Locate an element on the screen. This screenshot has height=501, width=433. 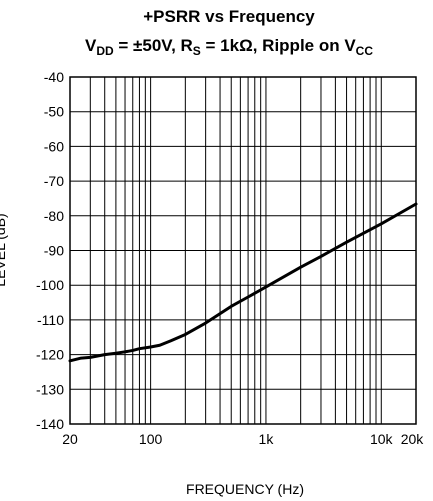
y-axis-label: LEVEL (dB) is located at coordinates (4, 249).